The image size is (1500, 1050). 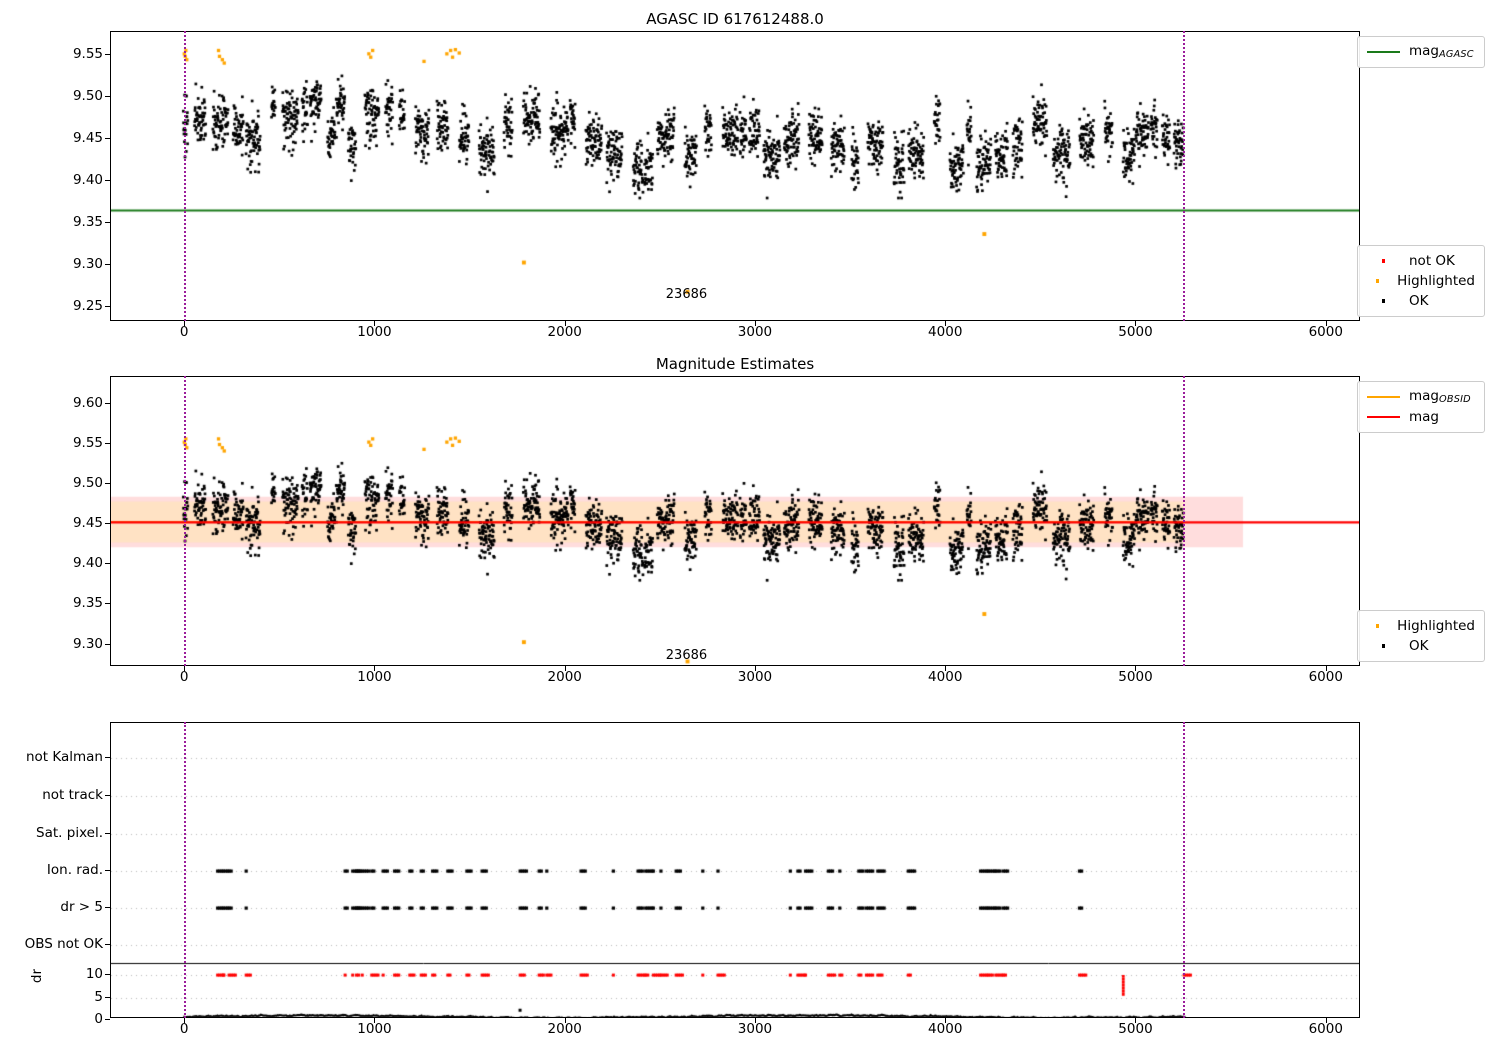 What do you see at coordinates (98, 1019) in the screenshot?
I see `panel3-dr-tick-label: 0` at bounding box center [98, 1019].